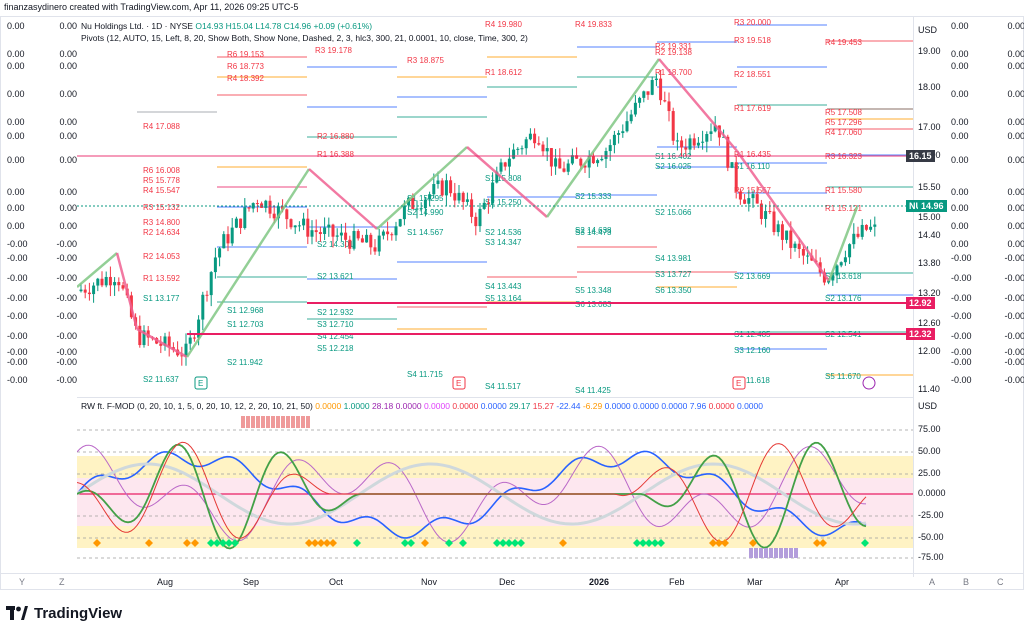  I want to click on symbol-name: Nu Holdings Ltd. · 1D · NYSE, so click(137, 26).